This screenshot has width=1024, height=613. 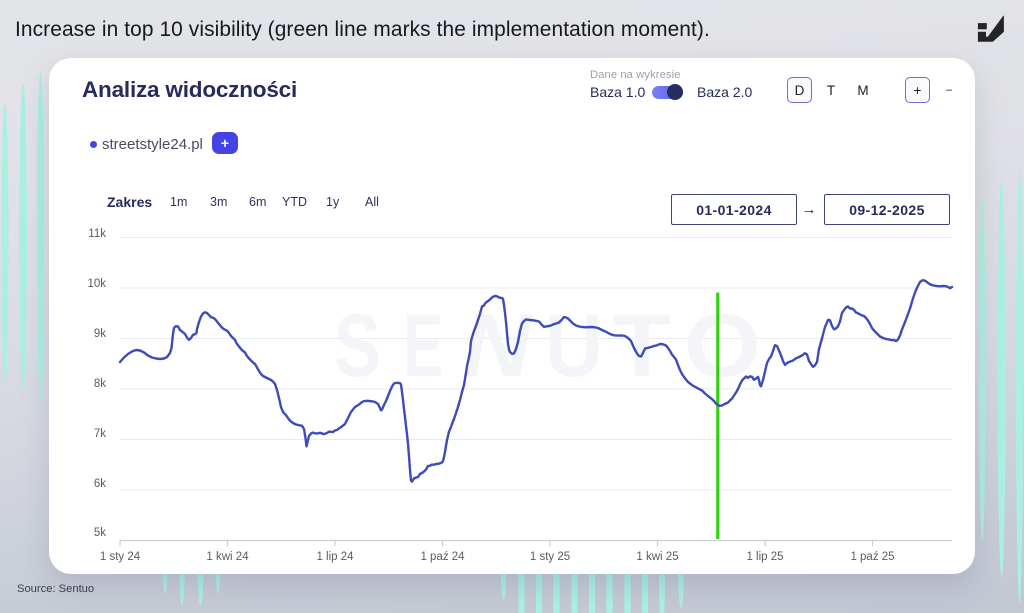 What do you see at coordinates (100, 533) in the screenshot?
I see `svg-text: 5k` at bounding box center [100, 533].